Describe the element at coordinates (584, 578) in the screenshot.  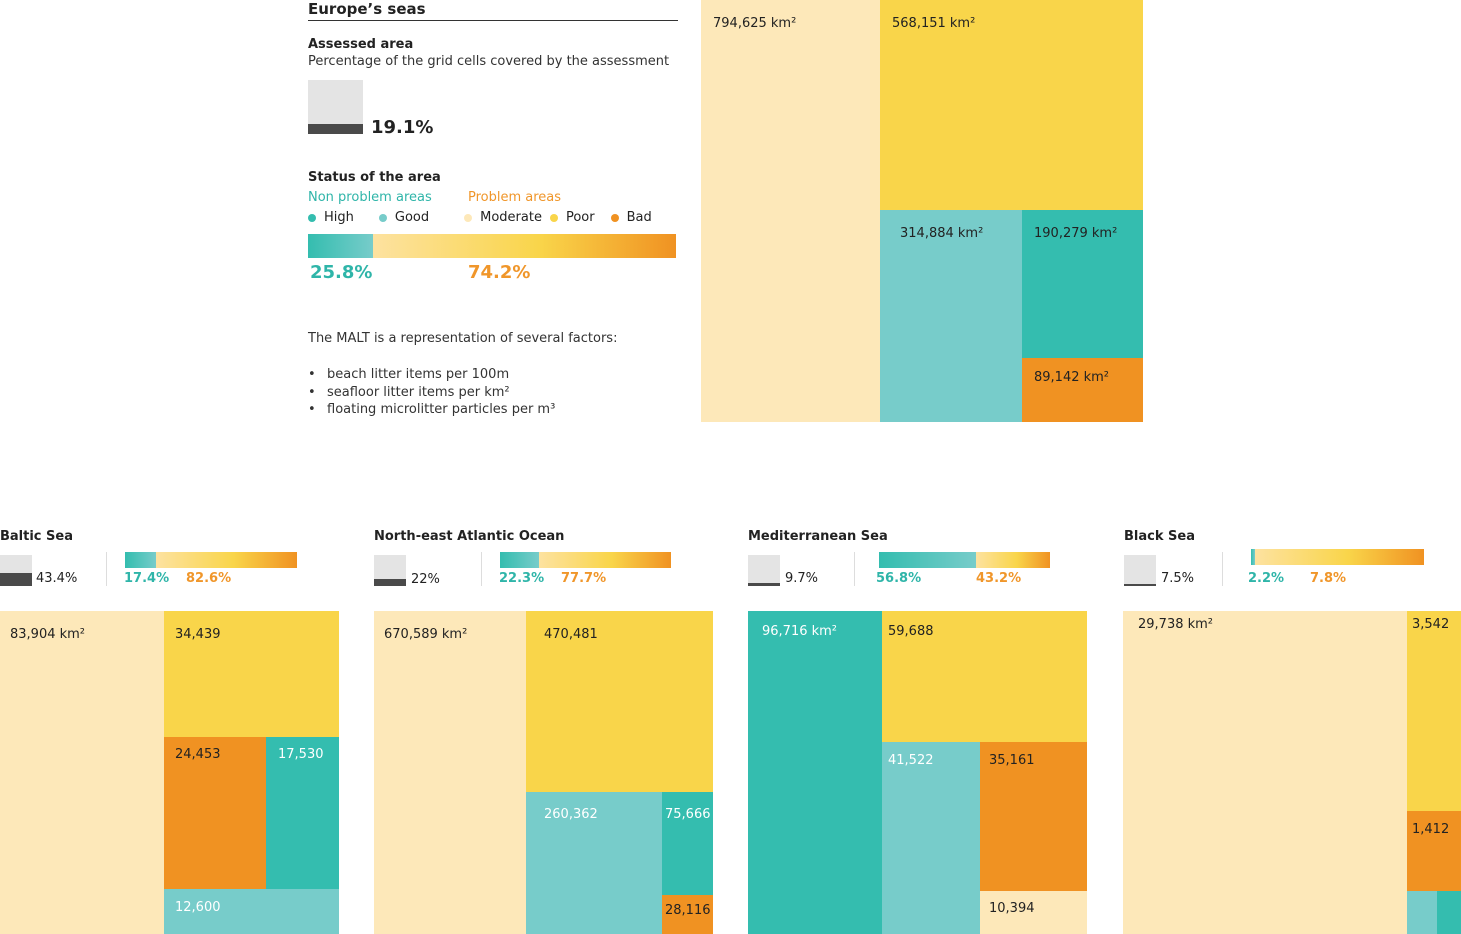
I see `ne-atlantic-problem-percentage: 77.7%` at that location.